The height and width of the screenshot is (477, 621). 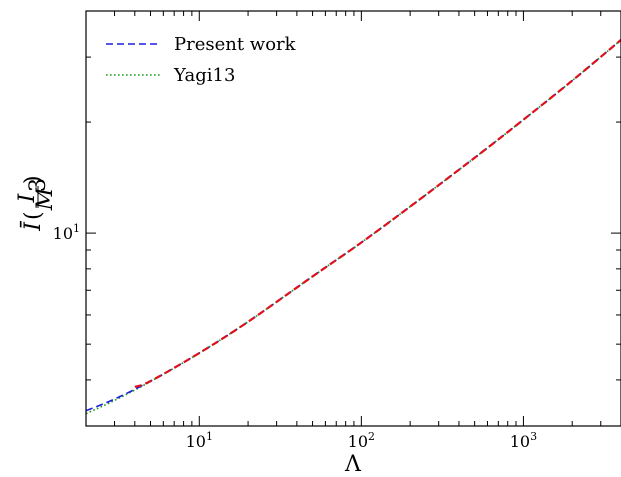 I want to click on y-tick-label: 101, so click(x=66, y=232).